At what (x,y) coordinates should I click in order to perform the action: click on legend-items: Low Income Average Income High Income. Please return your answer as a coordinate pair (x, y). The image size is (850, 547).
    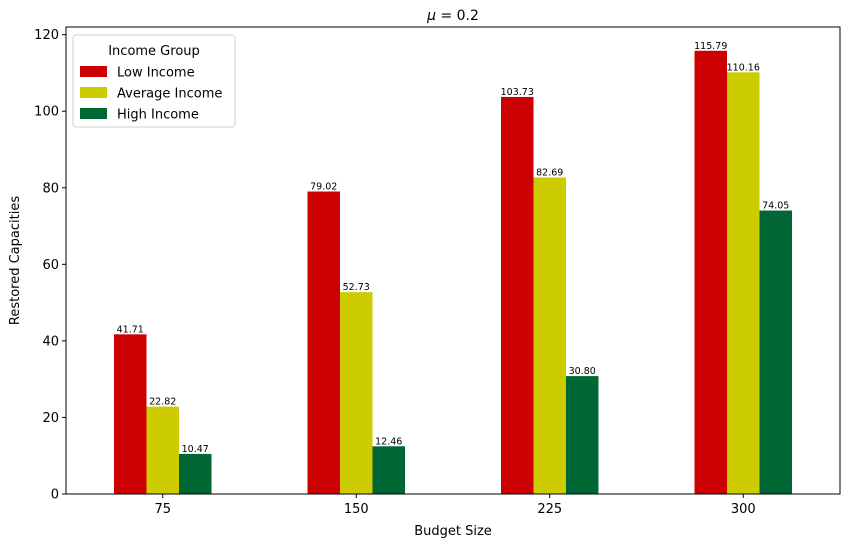
    Looking at the image, I should click on (151, 94).